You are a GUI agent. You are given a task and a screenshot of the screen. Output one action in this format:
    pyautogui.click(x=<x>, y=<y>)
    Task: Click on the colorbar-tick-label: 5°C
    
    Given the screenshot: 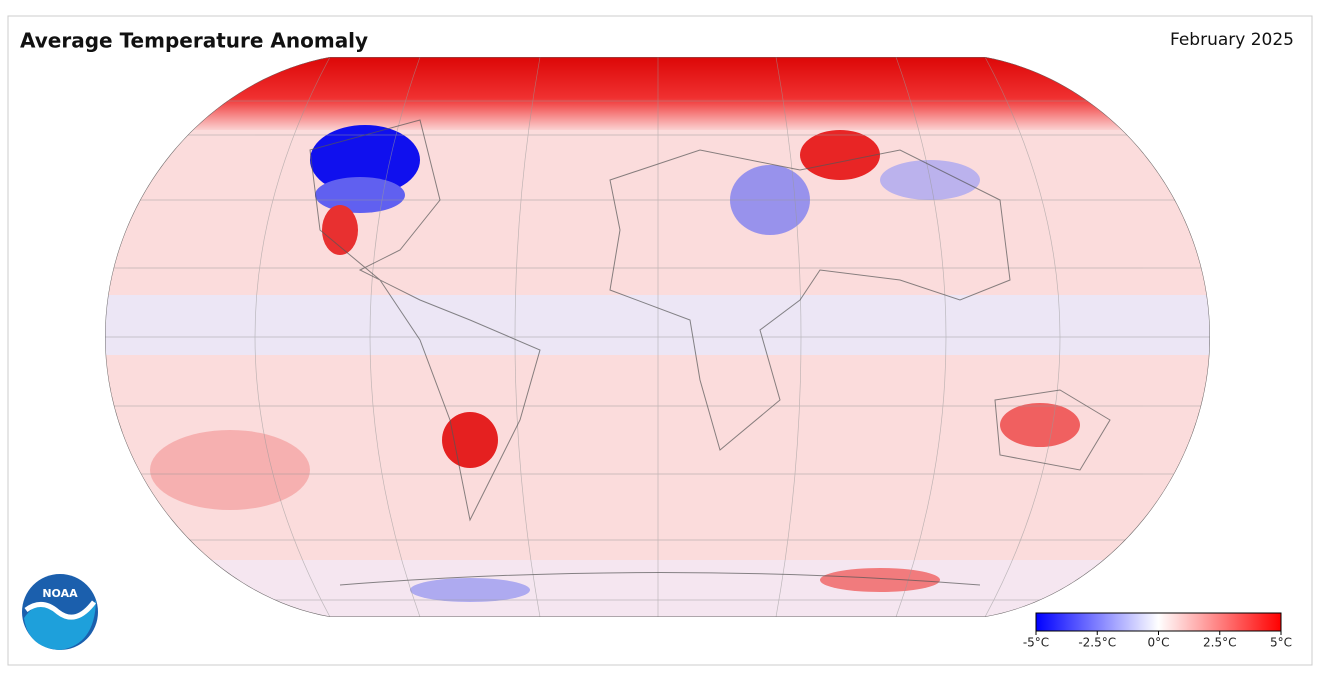 What is the action you would take?
    pyautogui.click(x=1281, y=643)
    